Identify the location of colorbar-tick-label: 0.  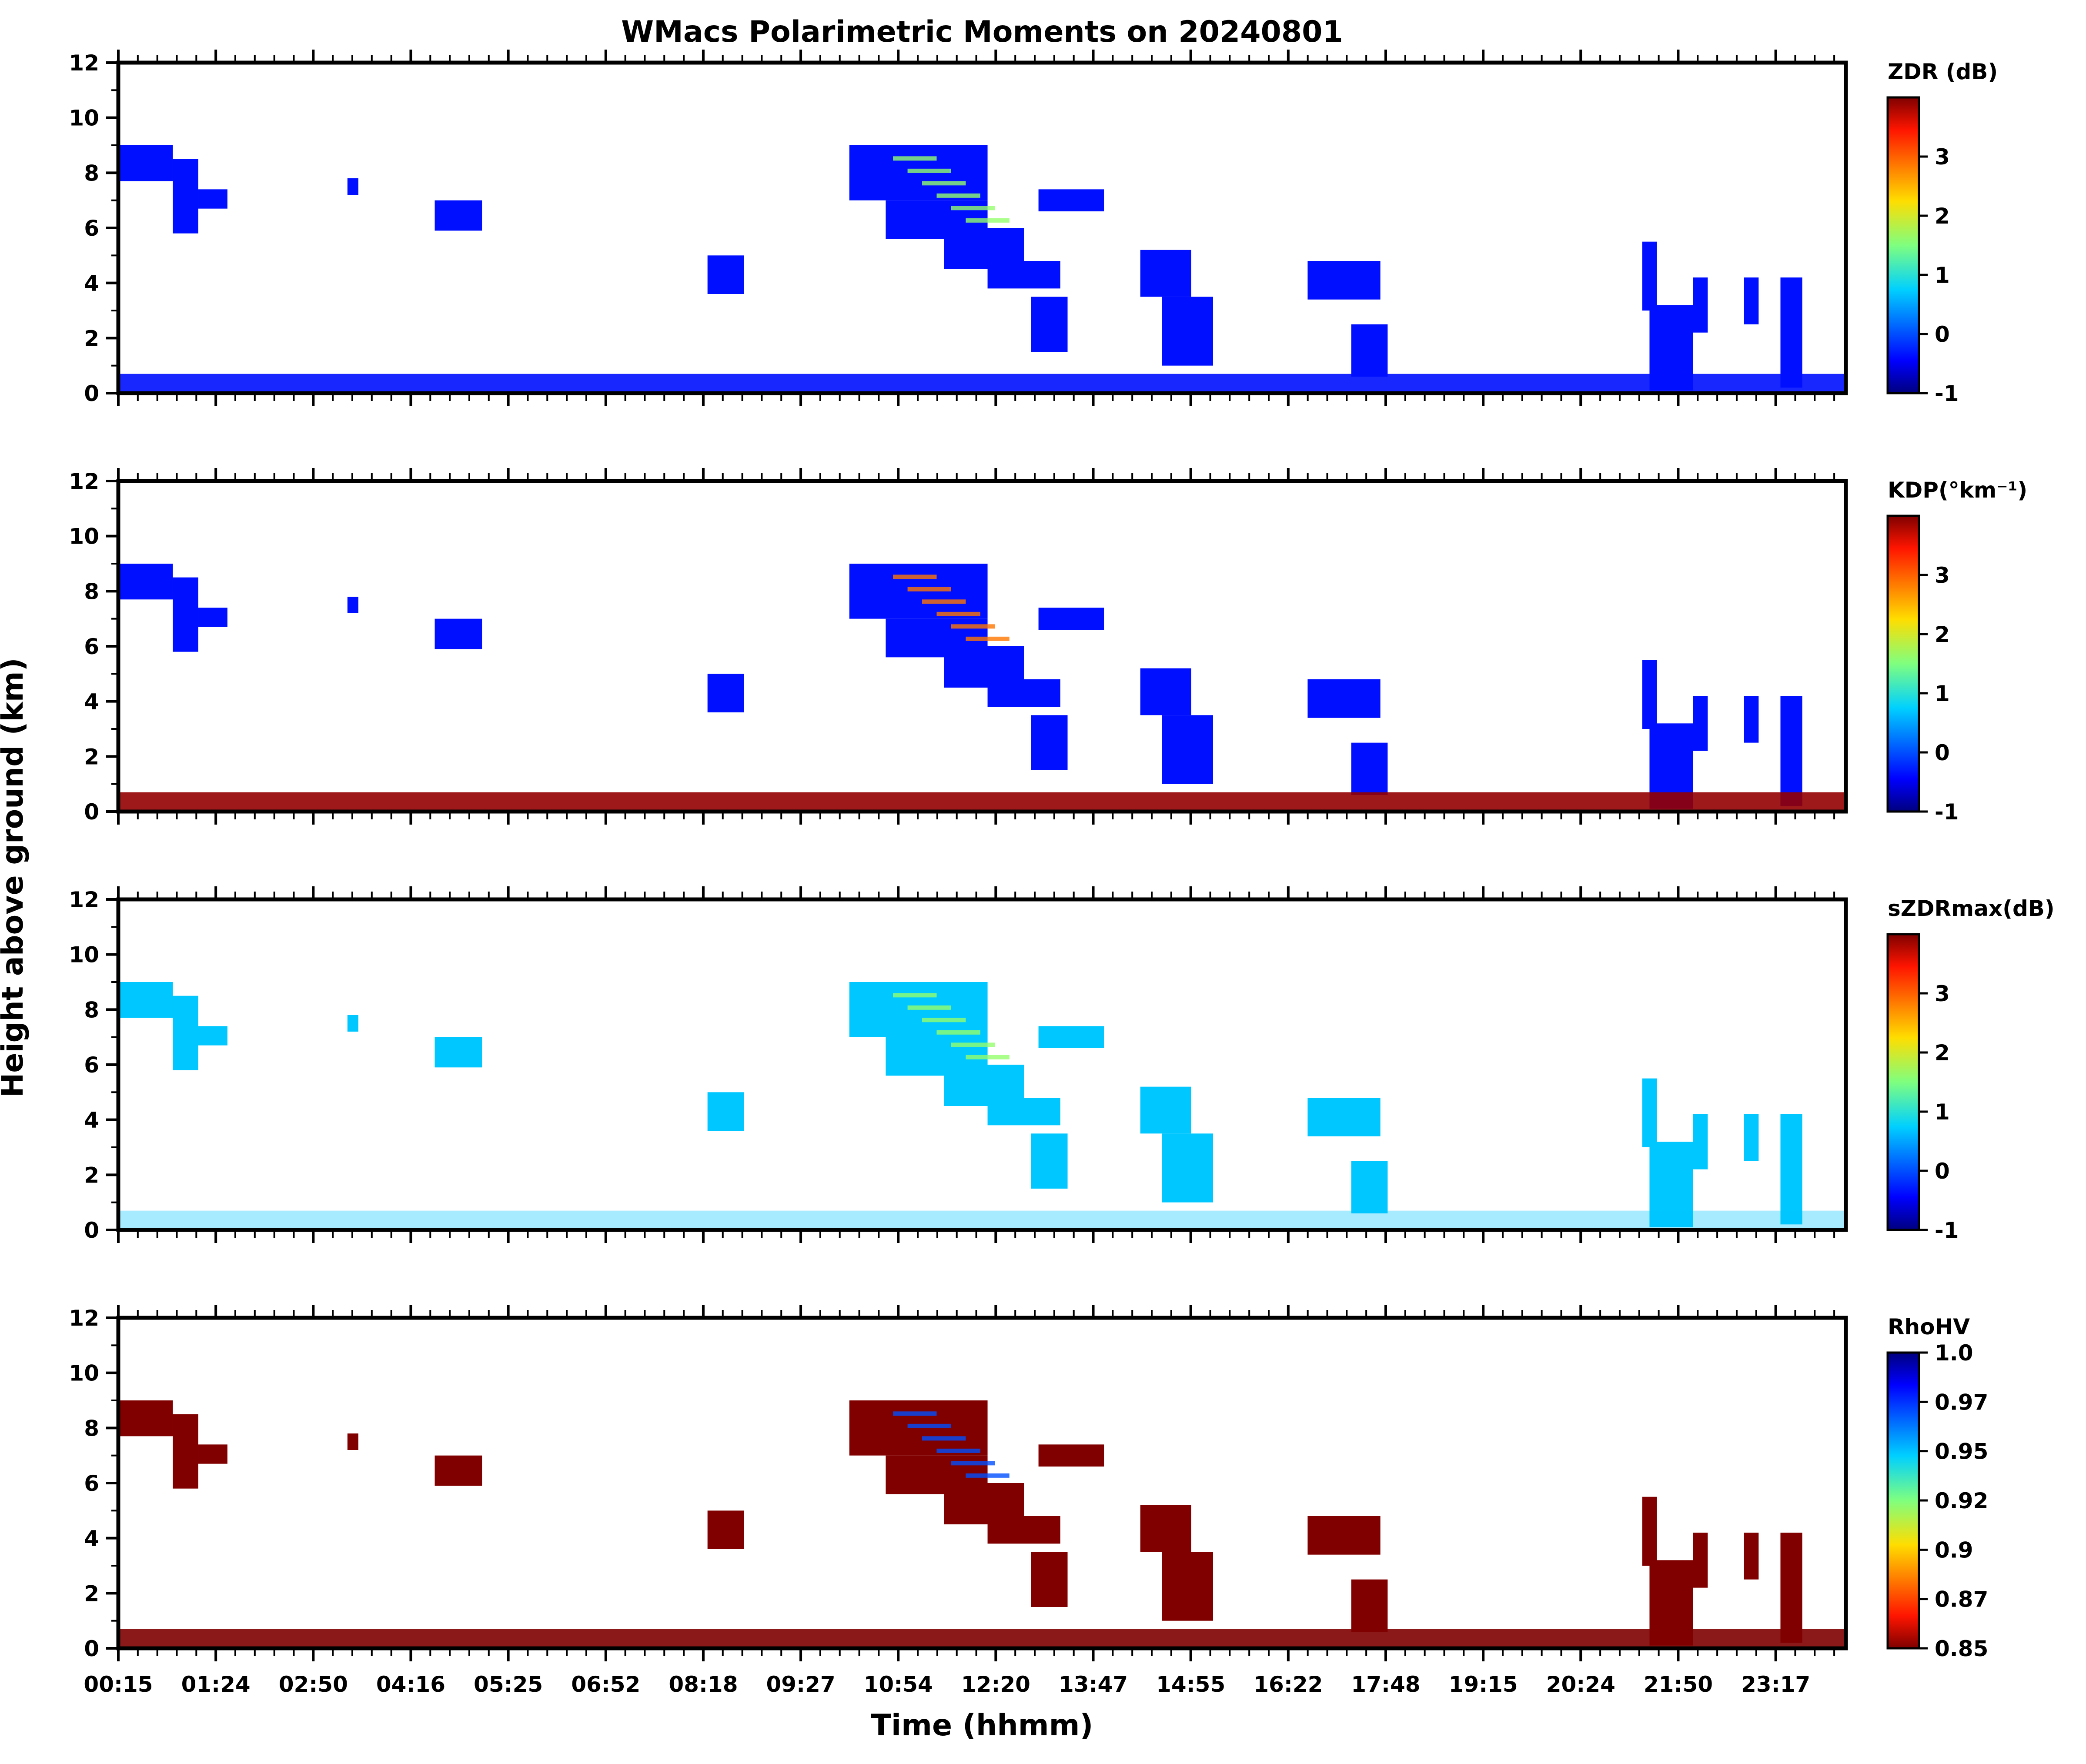
(1942, 752).